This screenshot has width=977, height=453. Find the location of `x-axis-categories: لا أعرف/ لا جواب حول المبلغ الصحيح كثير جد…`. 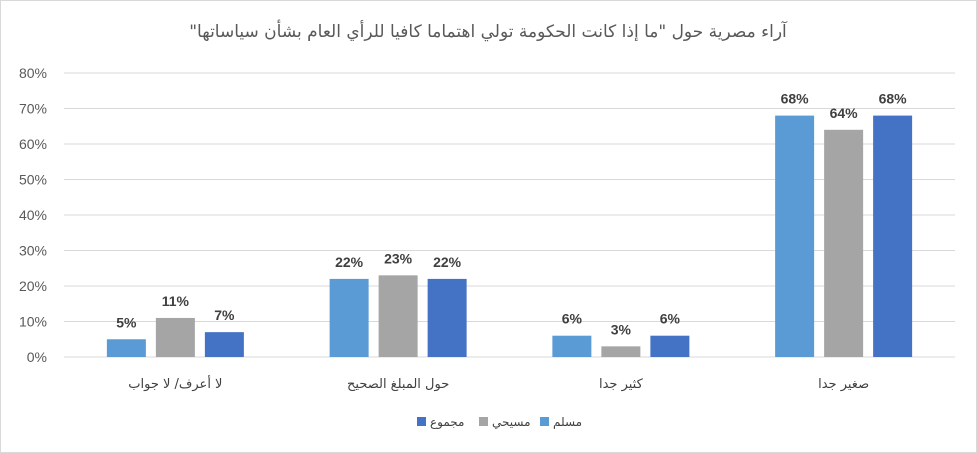

x-axis-categories: لا أعرف/ لا جواب حول المبلغ الصحيح كثير جد… is located at coordinates (498, 383).